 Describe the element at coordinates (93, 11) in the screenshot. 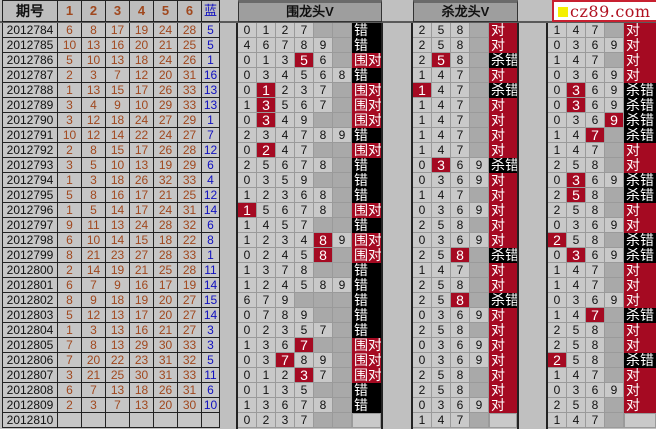

I see `column-header-red-2: 2` at that location.